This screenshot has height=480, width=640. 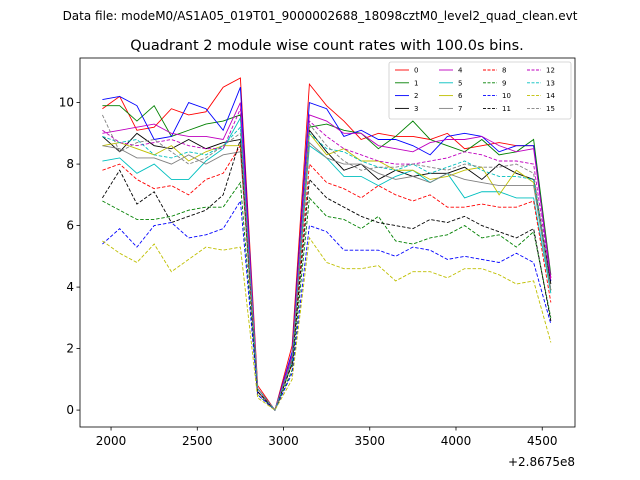 I want to click on legend-label-5: 5, so click(x=460, y=83).